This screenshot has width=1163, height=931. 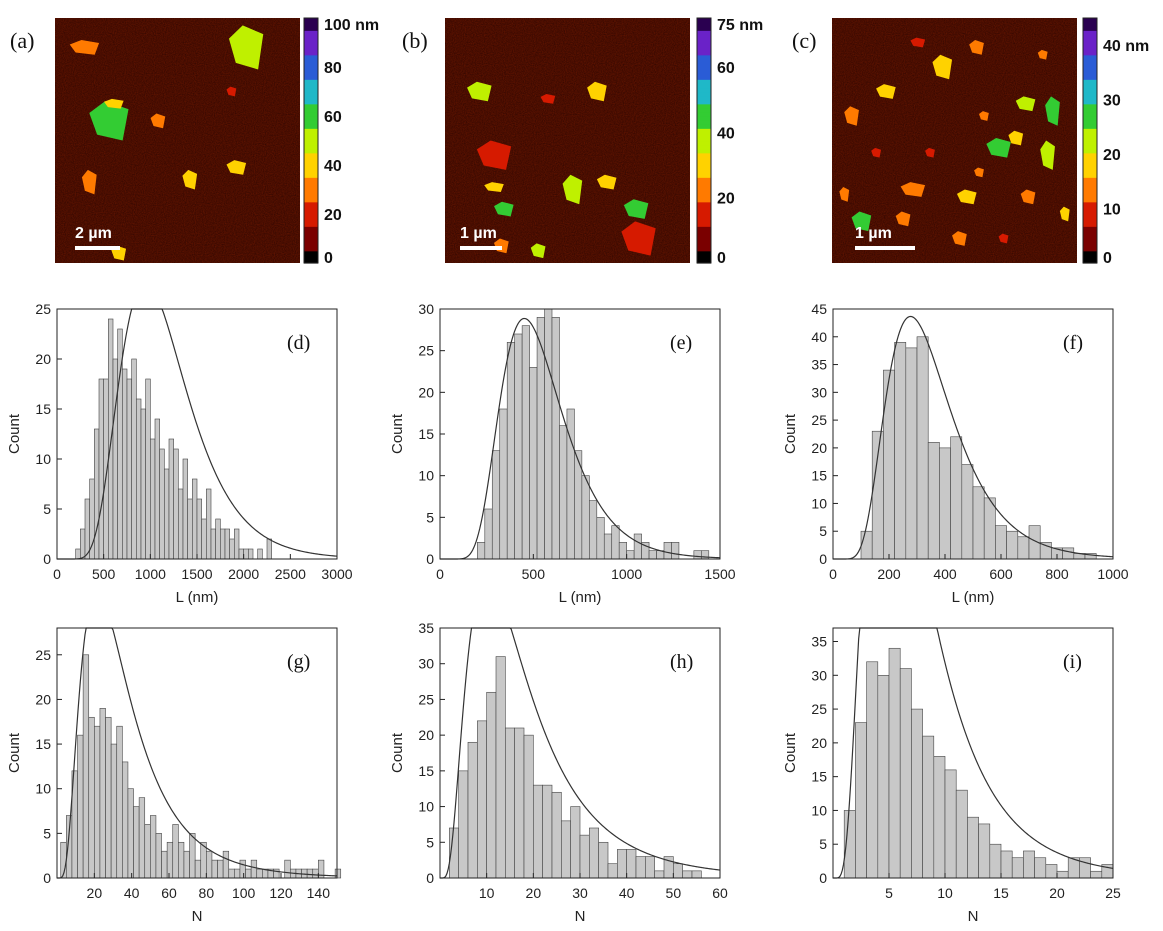 What do you see at coordinates (440, 574) in the screenshot?
I see `x-tick-label: 0` at bounding box center [440, 574].